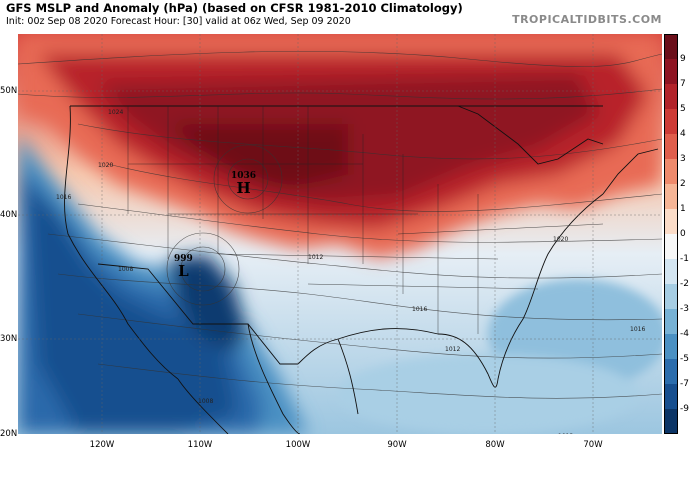  Describe the element at coordinates (183, 259) in the screenshot. I see `low-pressure-value: 999` at that location.